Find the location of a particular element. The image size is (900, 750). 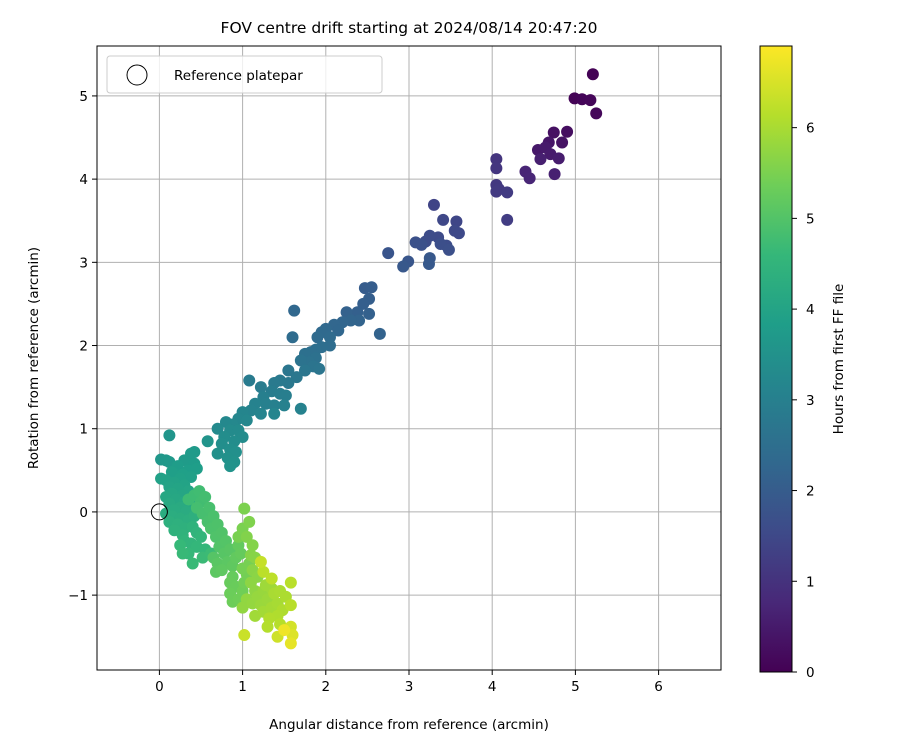

x-tick-label: 6 is located at coordinates (658, 687).